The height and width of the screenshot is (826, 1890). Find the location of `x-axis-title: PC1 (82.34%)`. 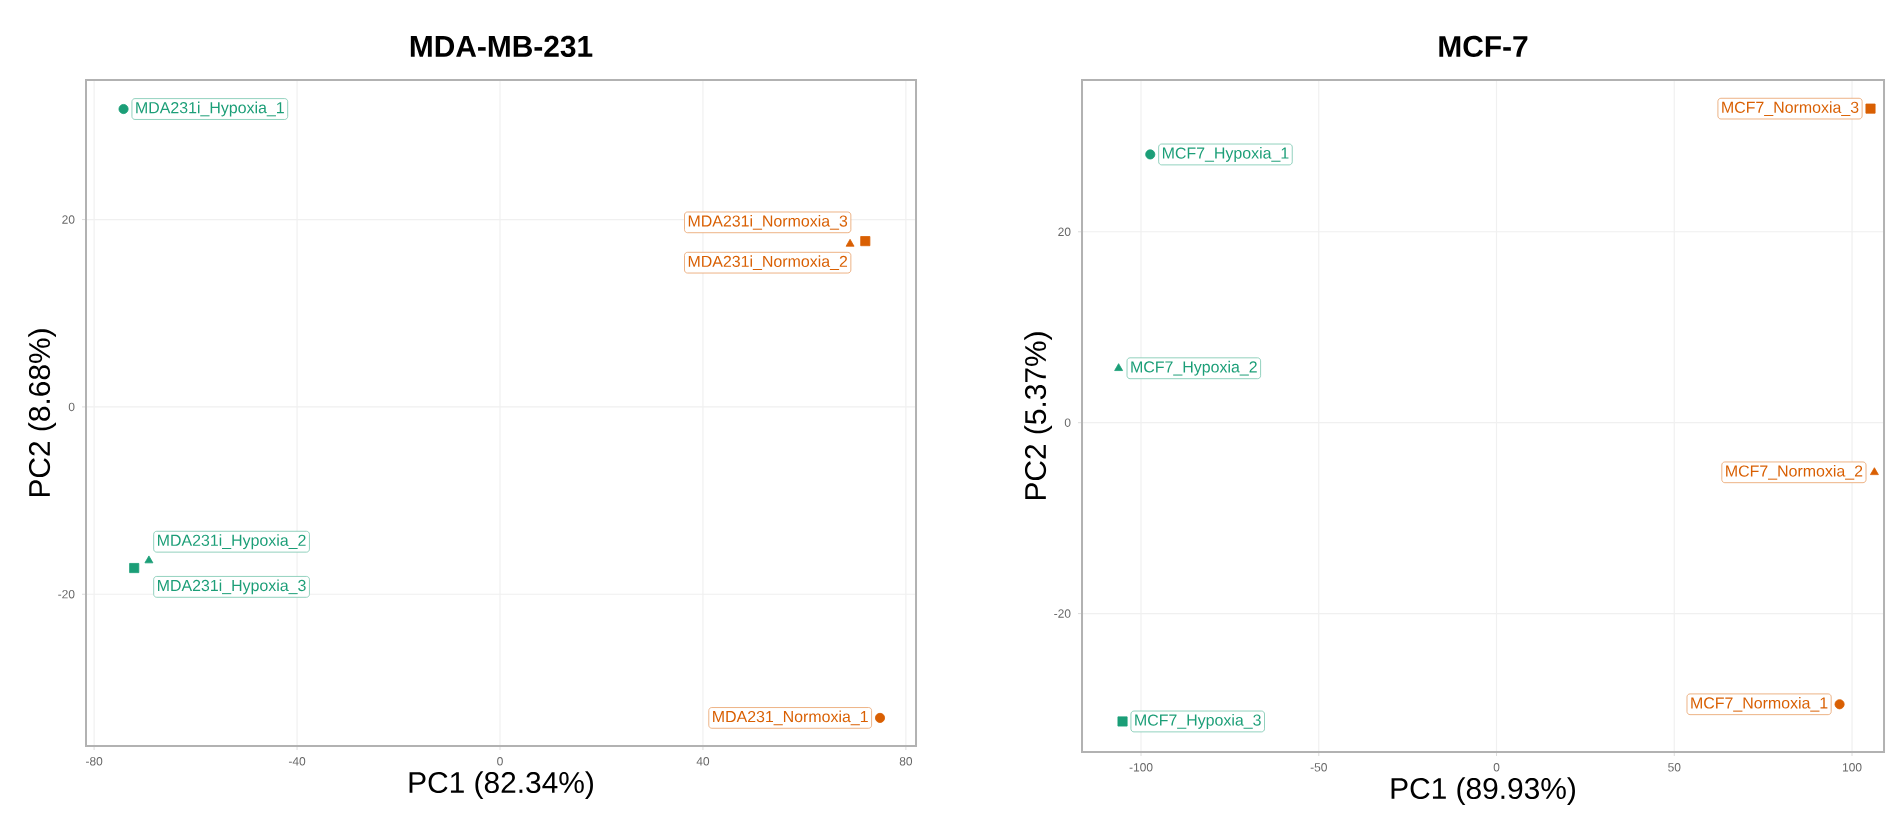

x-axis-title: PC1 (82.34%) is located at coordinates (501, 785).